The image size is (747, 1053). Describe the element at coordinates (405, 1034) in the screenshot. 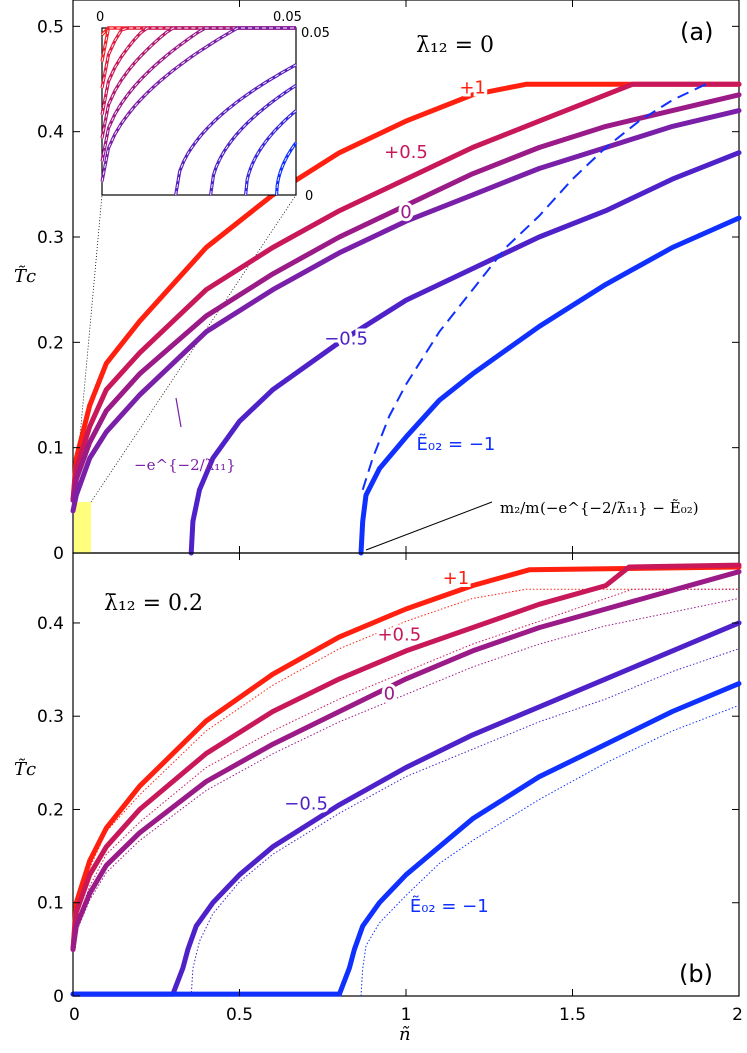

I see `x-axis-title: ñ` at that location.